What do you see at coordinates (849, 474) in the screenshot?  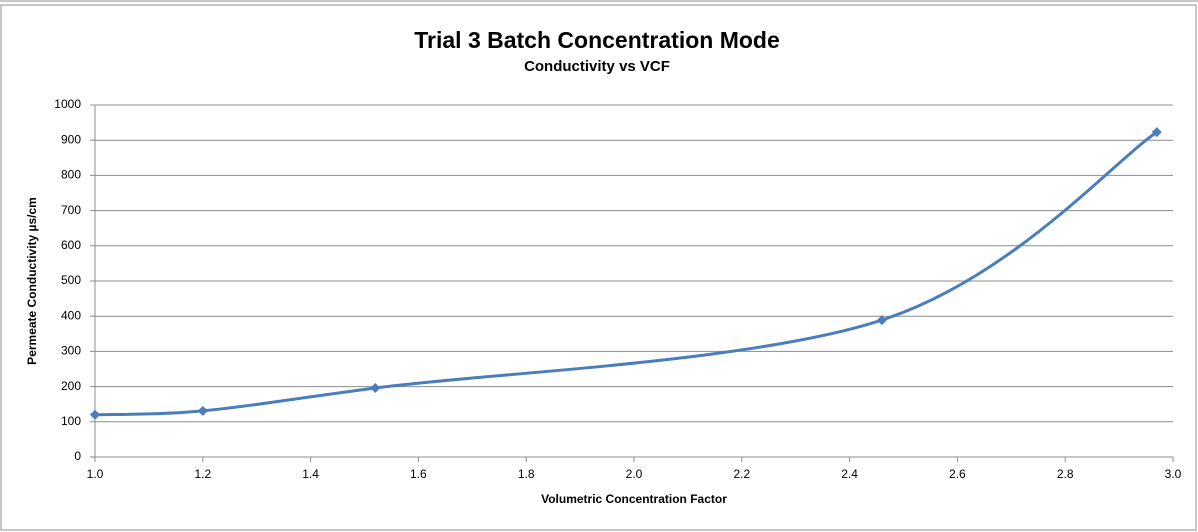 I see `x-tick-label: 2.4` at bounding box center [849, 474].